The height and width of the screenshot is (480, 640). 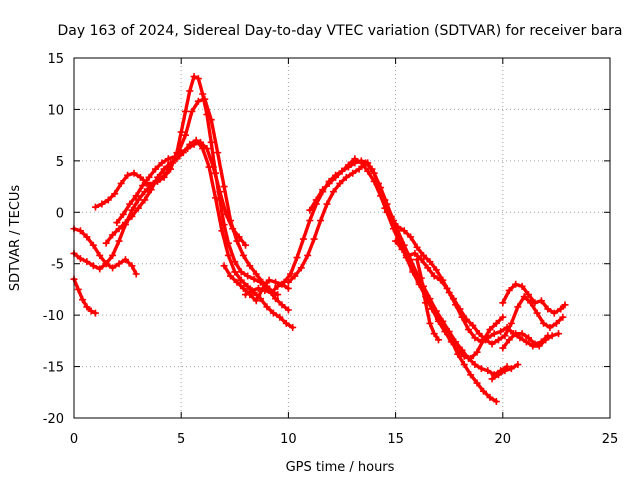 I want to click on y-tick-label: -10, so click(x=53, y=316).